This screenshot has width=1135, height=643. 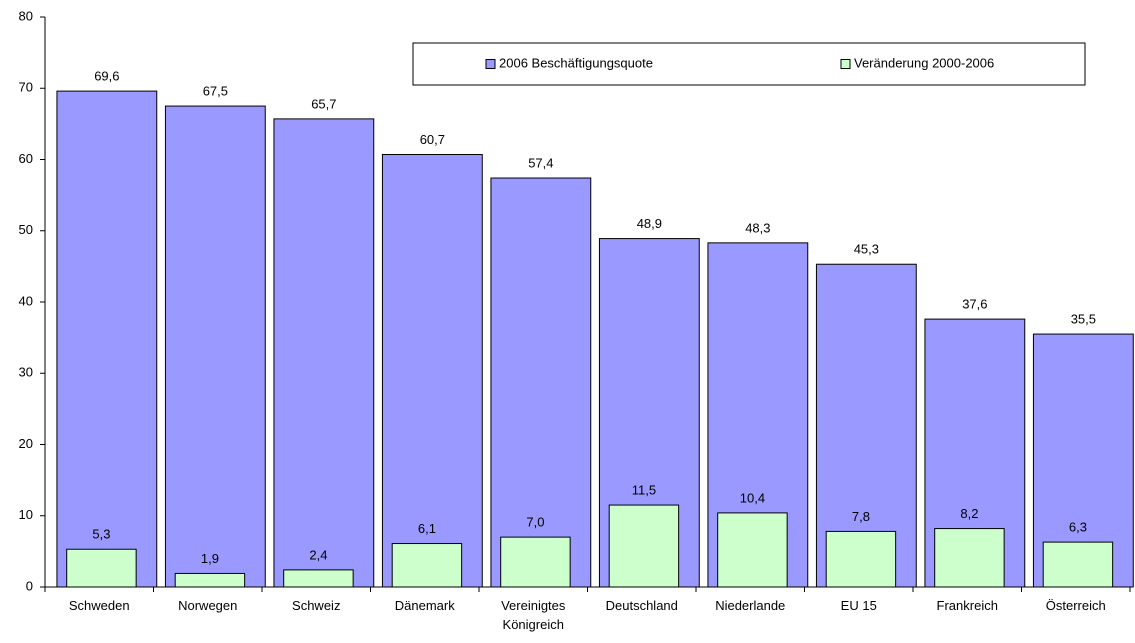 I want to click on legend-label: 2006 Beschäftigungsquote, so click(x=576, y=62).